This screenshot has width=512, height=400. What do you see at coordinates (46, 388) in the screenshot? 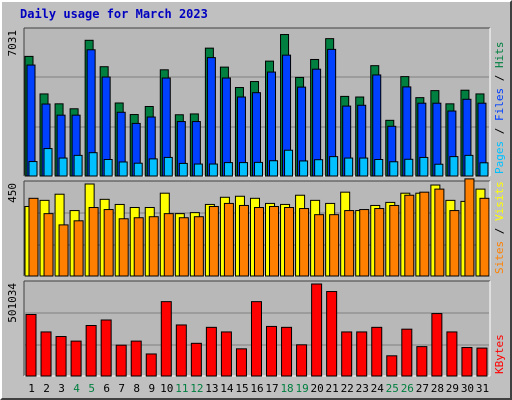
I see `x-tick-label-day-2: 2` at bounding box center [46, 388].